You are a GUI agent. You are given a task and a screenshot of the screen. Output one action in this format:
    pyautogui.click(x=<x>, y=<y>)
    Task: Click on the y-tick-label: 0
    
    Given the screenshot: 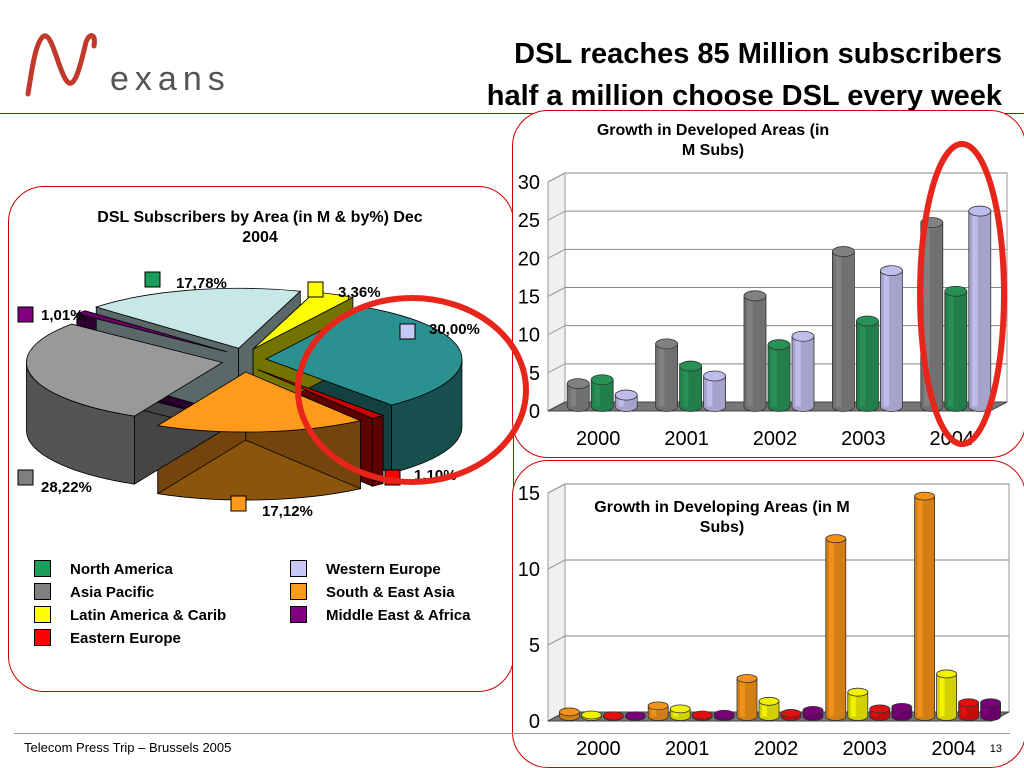 What is the action you would take?
    pyautogui.click(x=534, y=412)
    